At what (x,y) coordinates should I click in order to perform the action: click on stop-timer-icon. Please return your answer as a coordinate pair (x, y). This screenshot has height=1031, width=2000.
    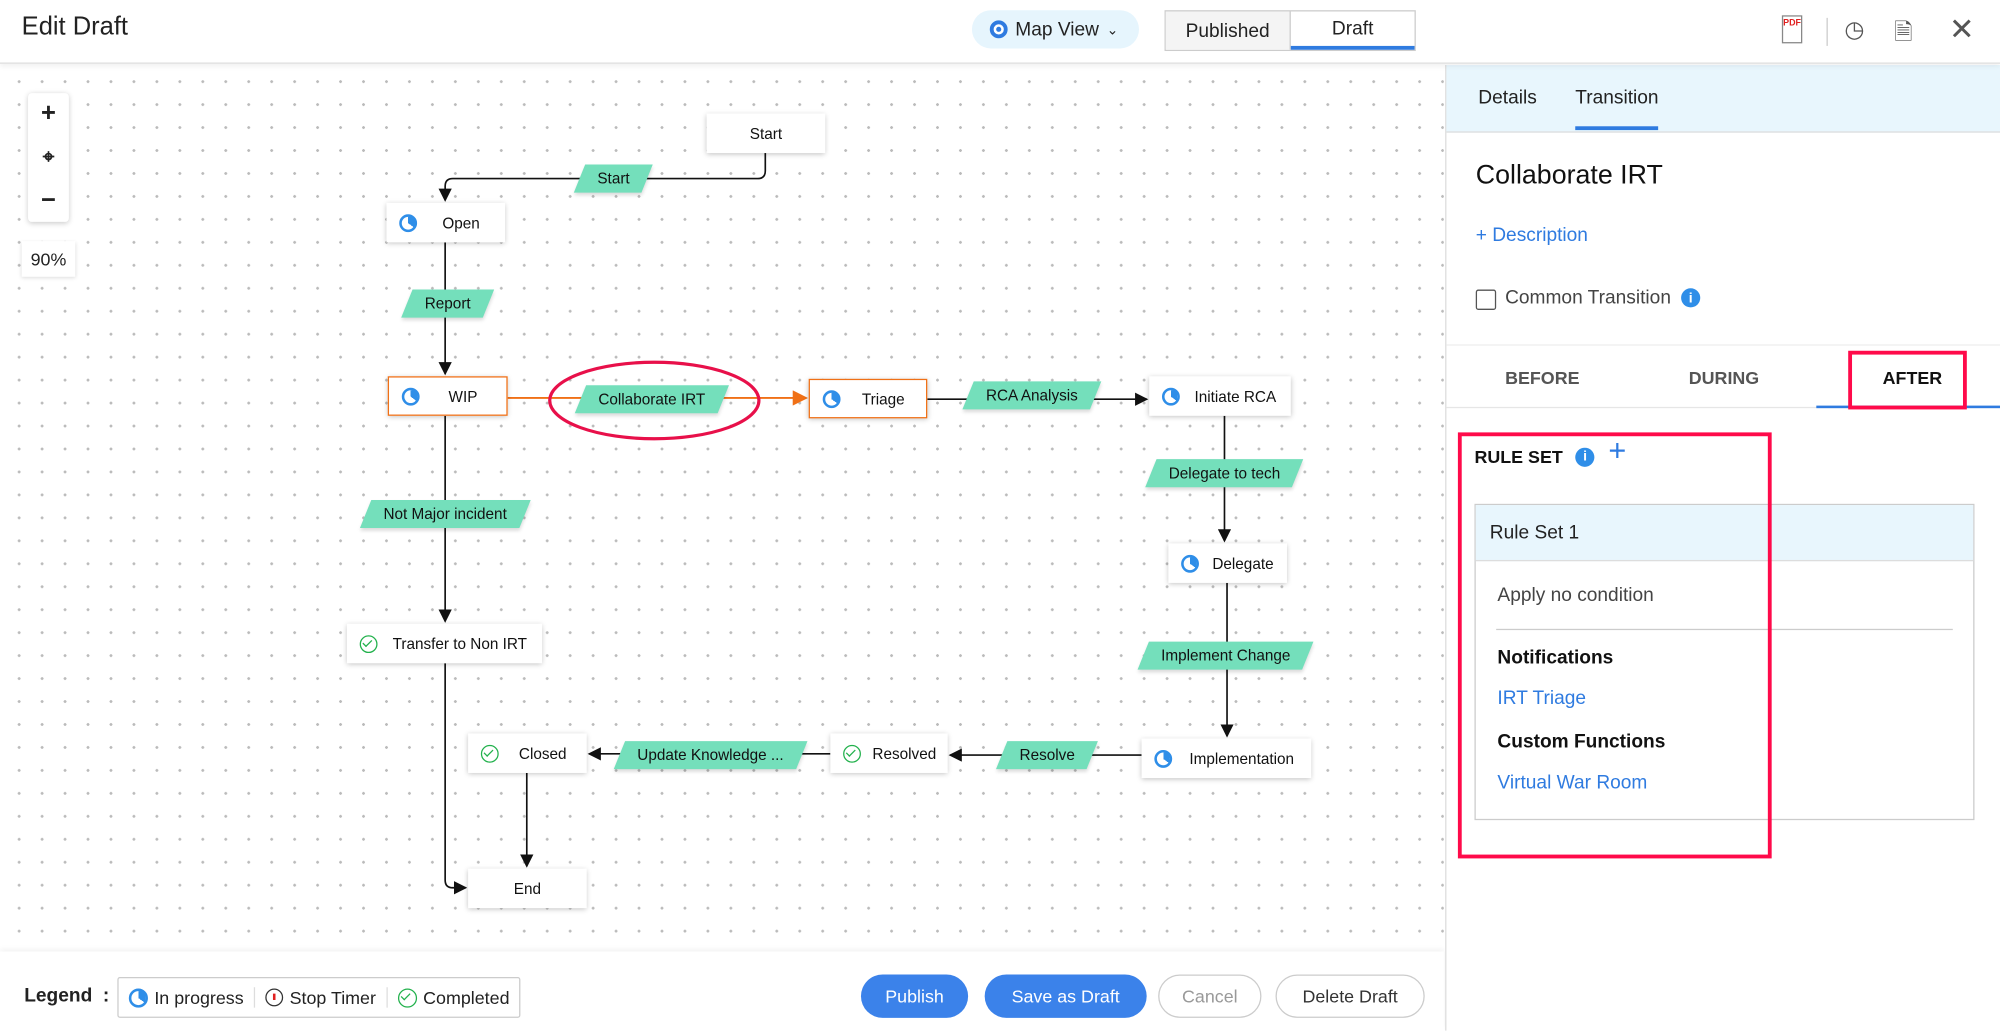
    Looking at the image, I should click on (274, 997).